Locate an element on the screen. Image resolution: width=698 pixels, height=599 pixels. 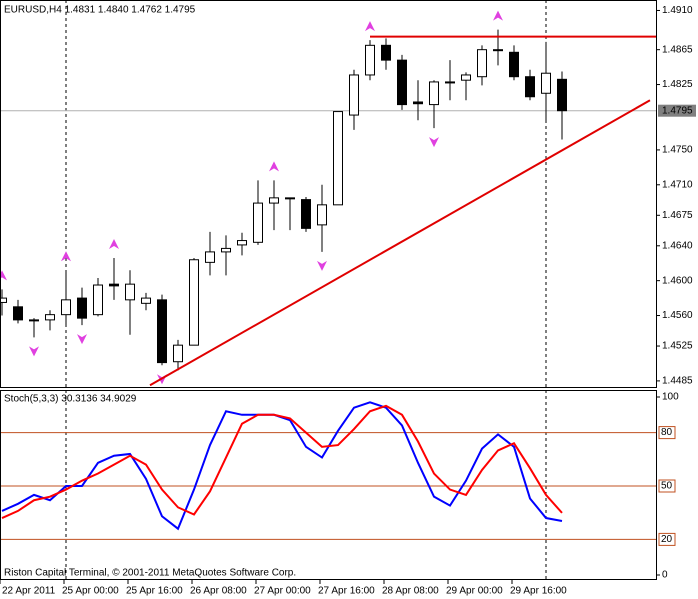
y-tick-label: 1.4640 is located at coordinates (677, 245).